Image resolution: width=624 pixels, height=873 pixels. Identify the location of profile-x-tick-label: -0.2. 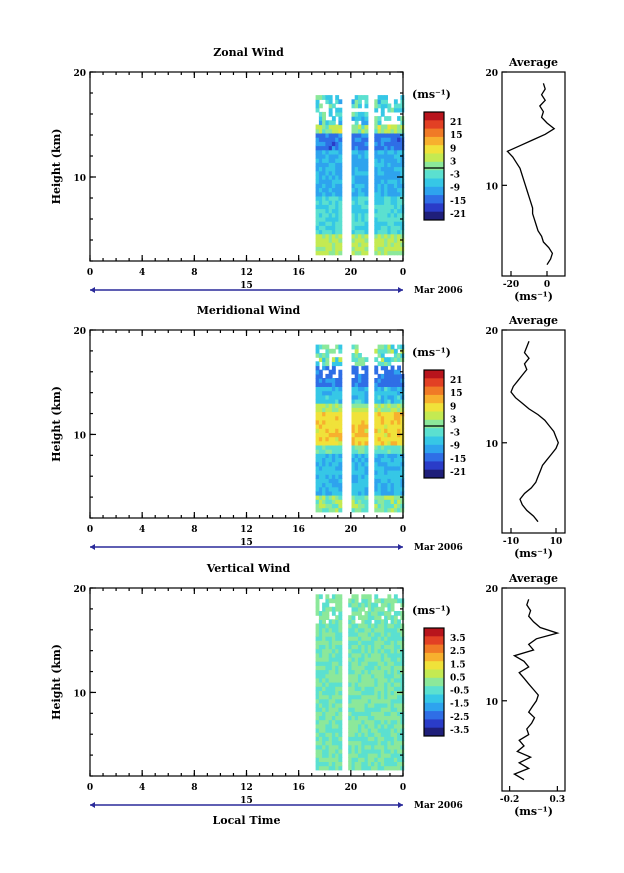
(509, 800).